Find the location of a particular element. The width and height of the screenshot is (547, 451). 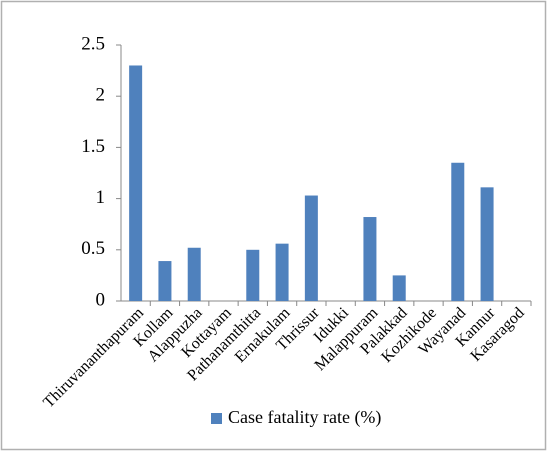

legend-label: Case fatality rate (%) is located at coordinates (304, 417).